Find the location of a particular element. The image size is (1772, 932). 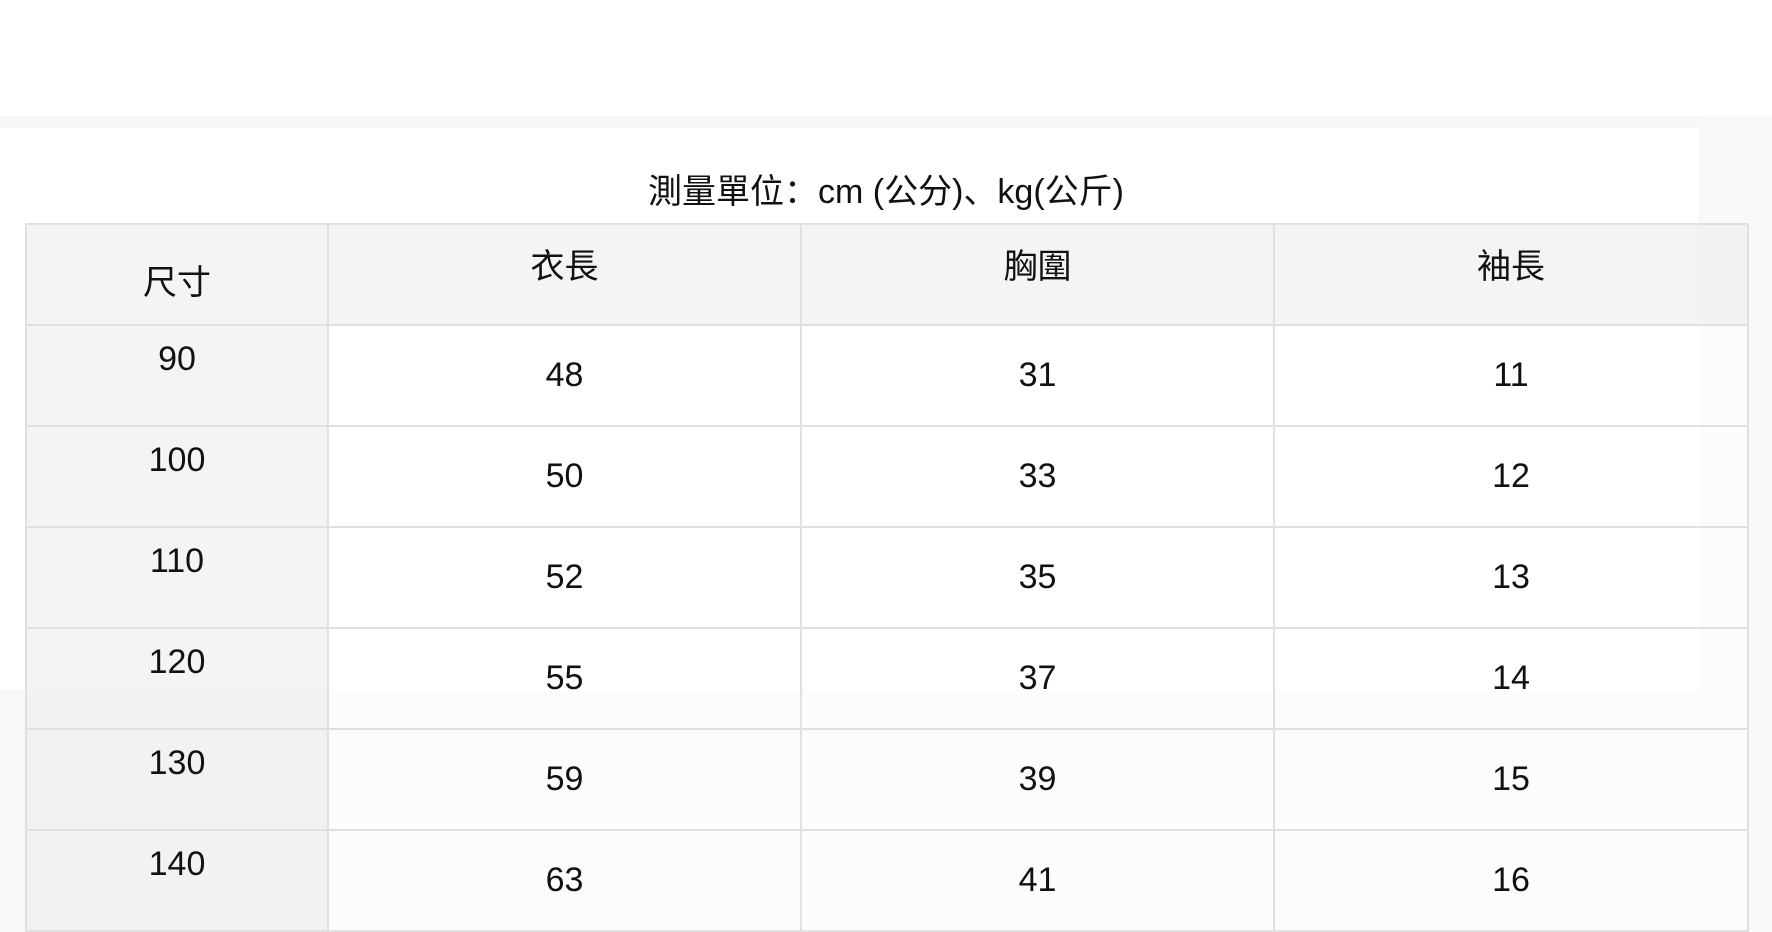

divider-band is located at coordinates (849, 122).